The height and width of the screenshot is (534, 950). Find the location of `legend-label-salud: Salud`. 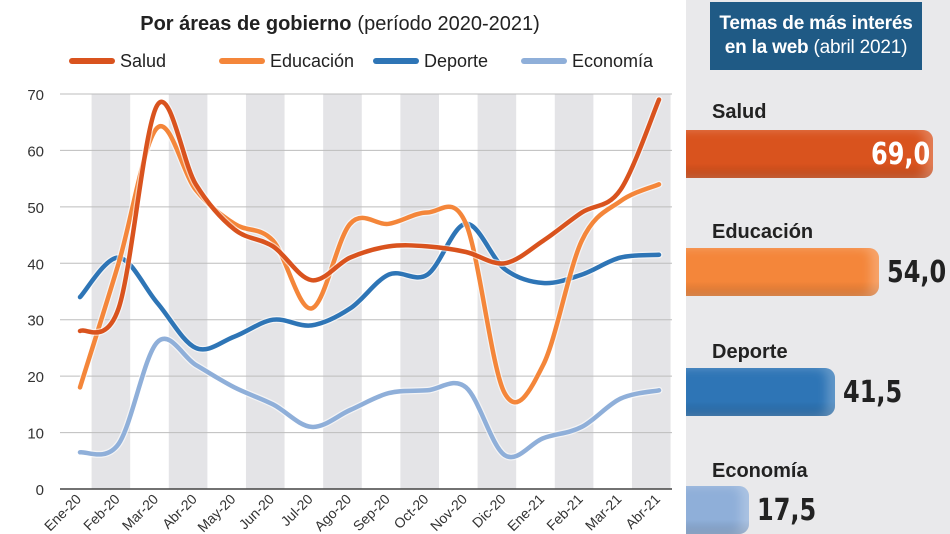

legend-label-salud: Salud is located at coordinates (143, 61).